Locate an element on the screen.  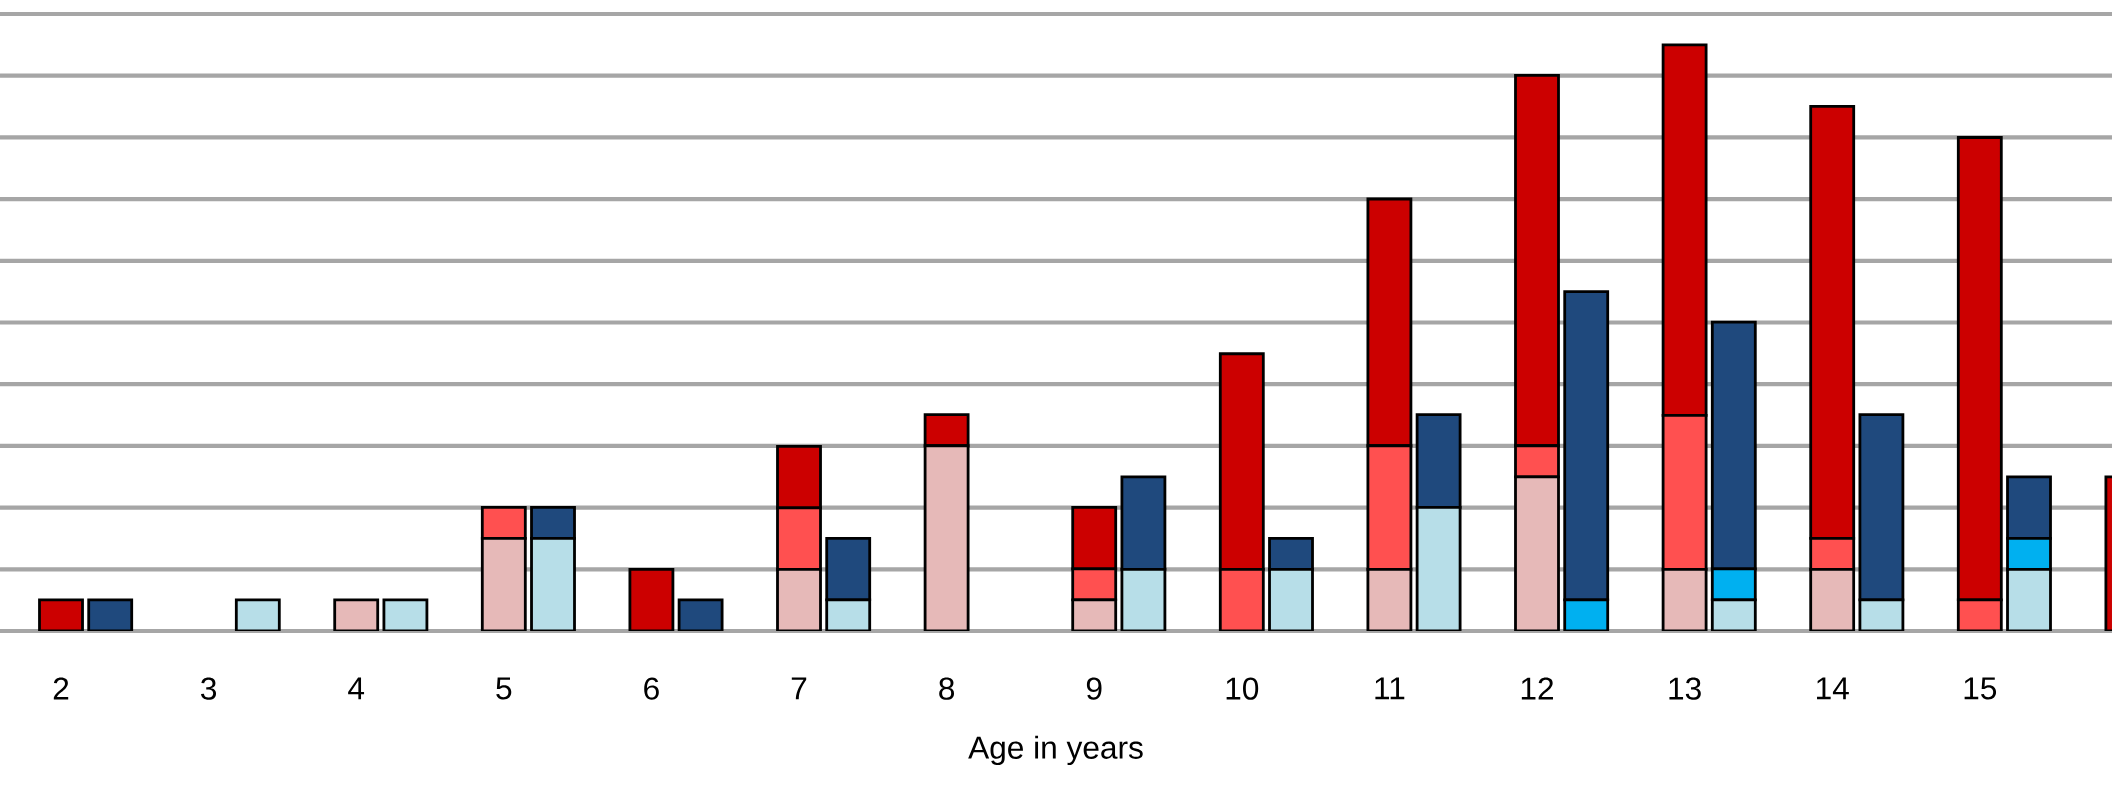
x-tick-label: 14 is located at coordinates (1833, 688).